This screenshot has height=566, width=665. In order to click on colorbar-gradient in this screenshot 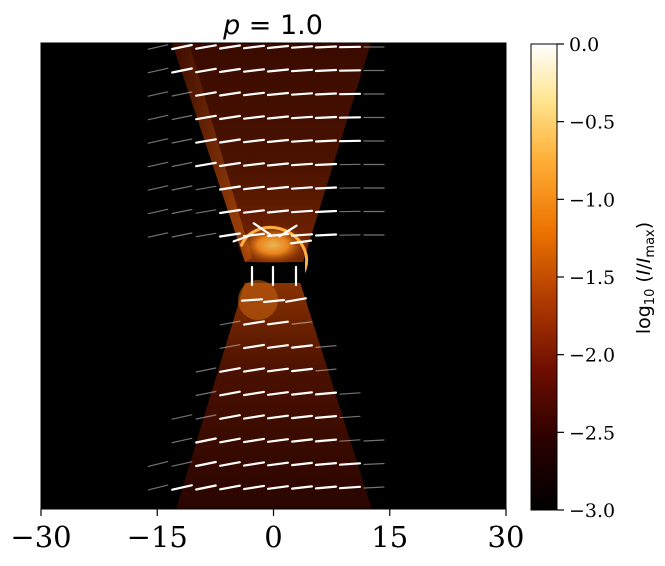, I will do `click(544, 277)`.